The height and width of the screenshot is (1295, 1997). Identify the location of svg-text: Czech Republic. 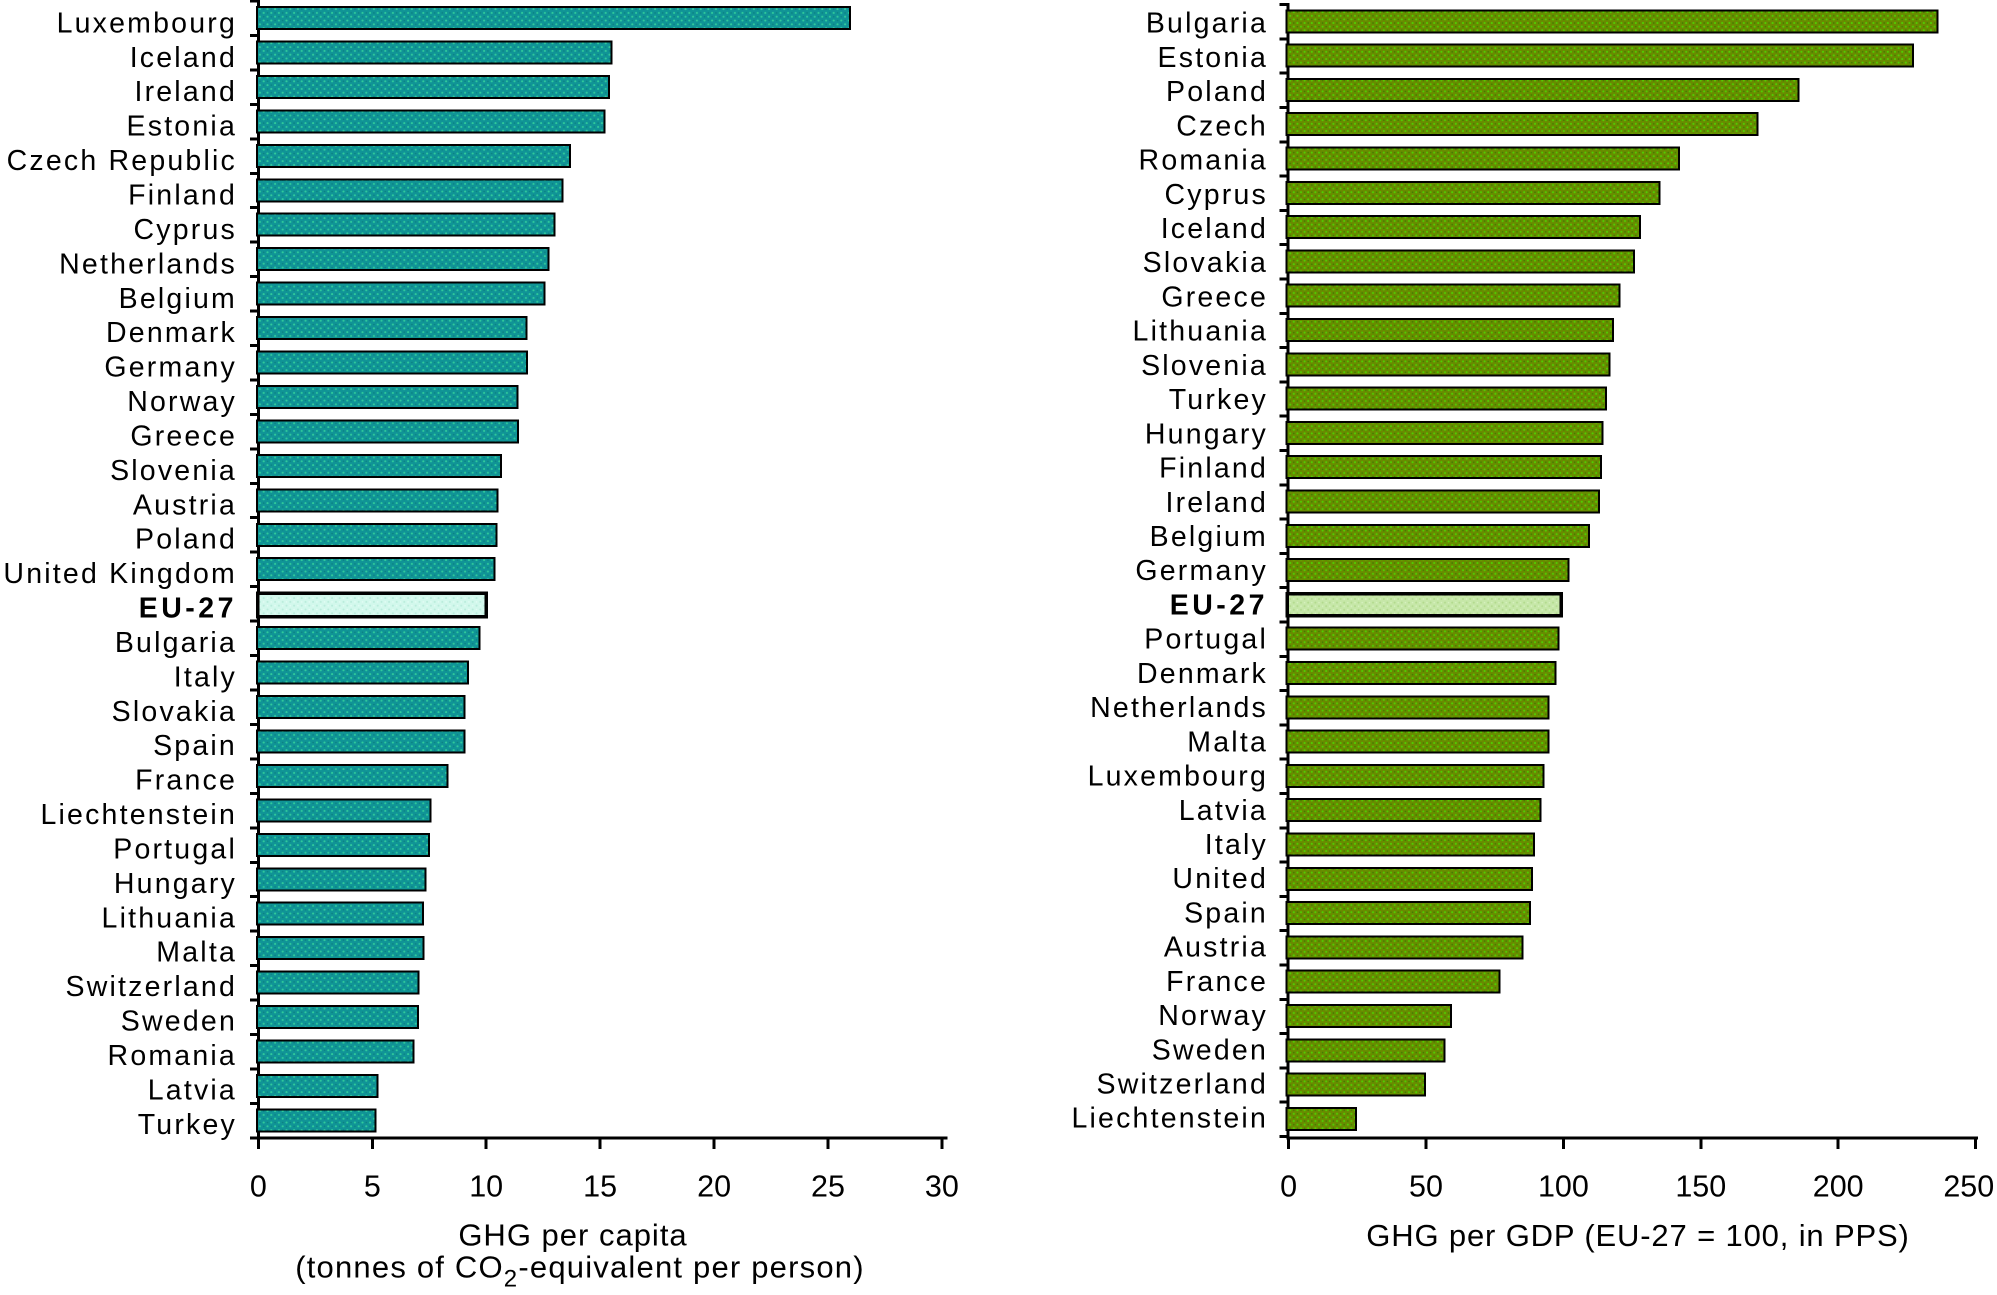
(122, 161).